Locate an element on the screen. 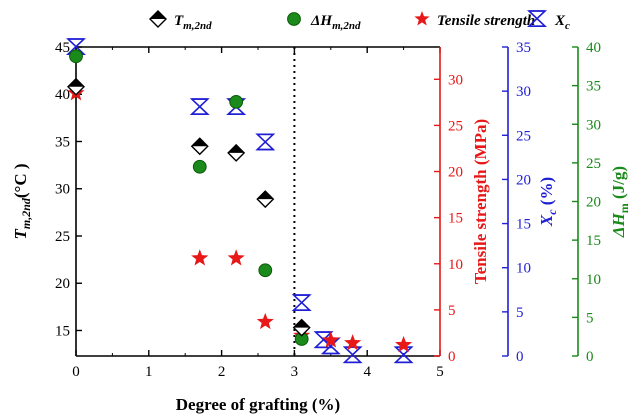 Image resolution: width=638 pixels, height=416 pixels. legend-label-xc: Xc is located at coordinates (562, 22).